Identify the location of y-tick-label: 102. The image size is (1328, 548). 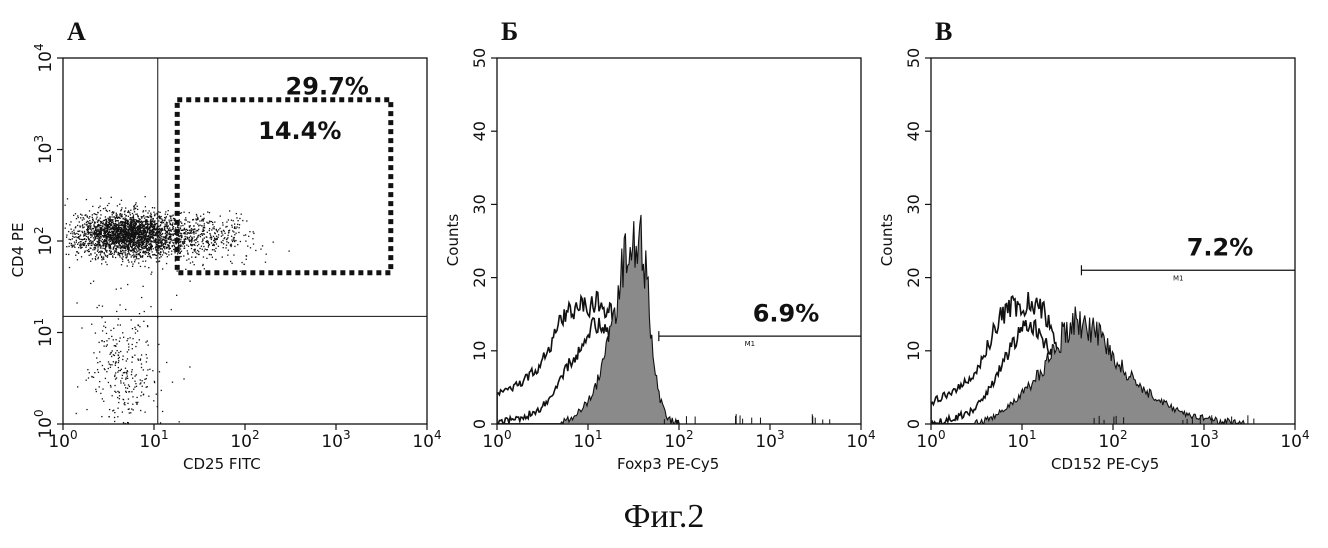
(44, 240).